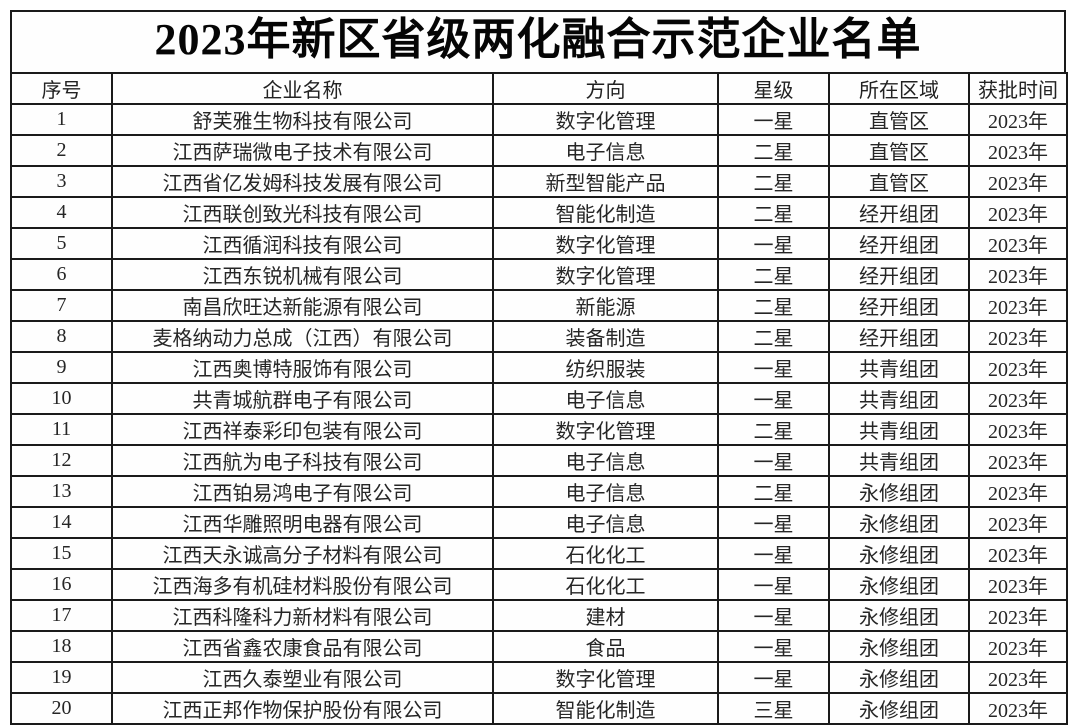 This screenshot has width=1080, height=725. Describe the element at coordinates (61, 88) in the screenshot. I see `column-header: 序号` at that location.